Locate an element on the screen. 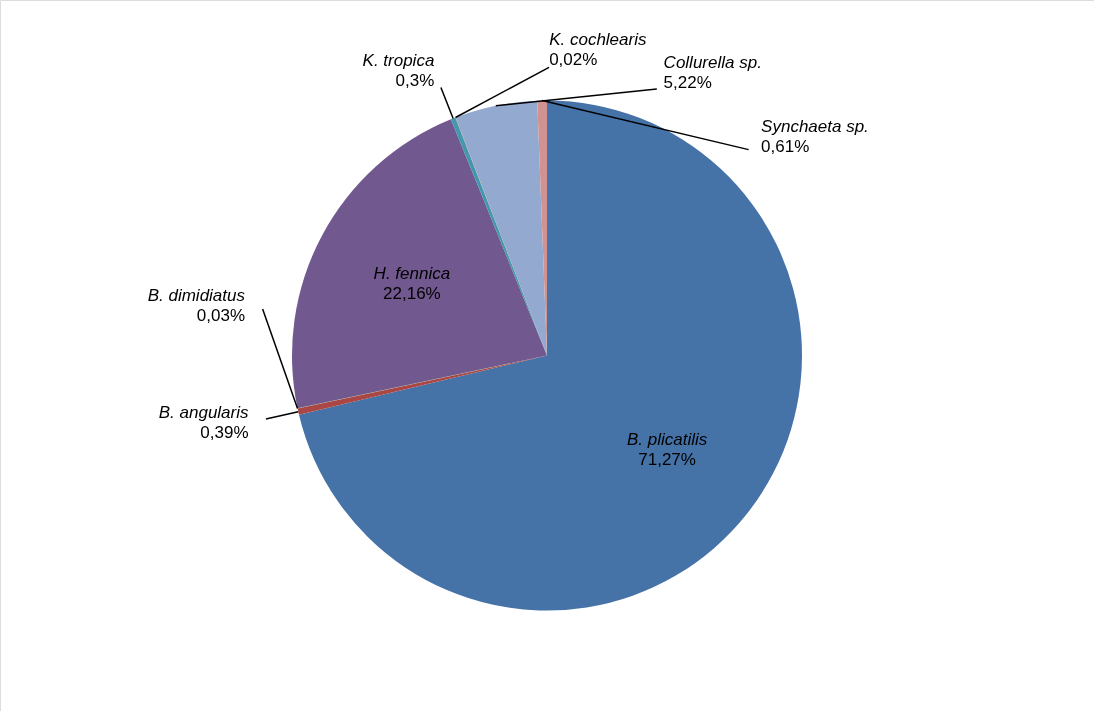  slice-label: B. dimidiatus is located at coordinates (196, 296).